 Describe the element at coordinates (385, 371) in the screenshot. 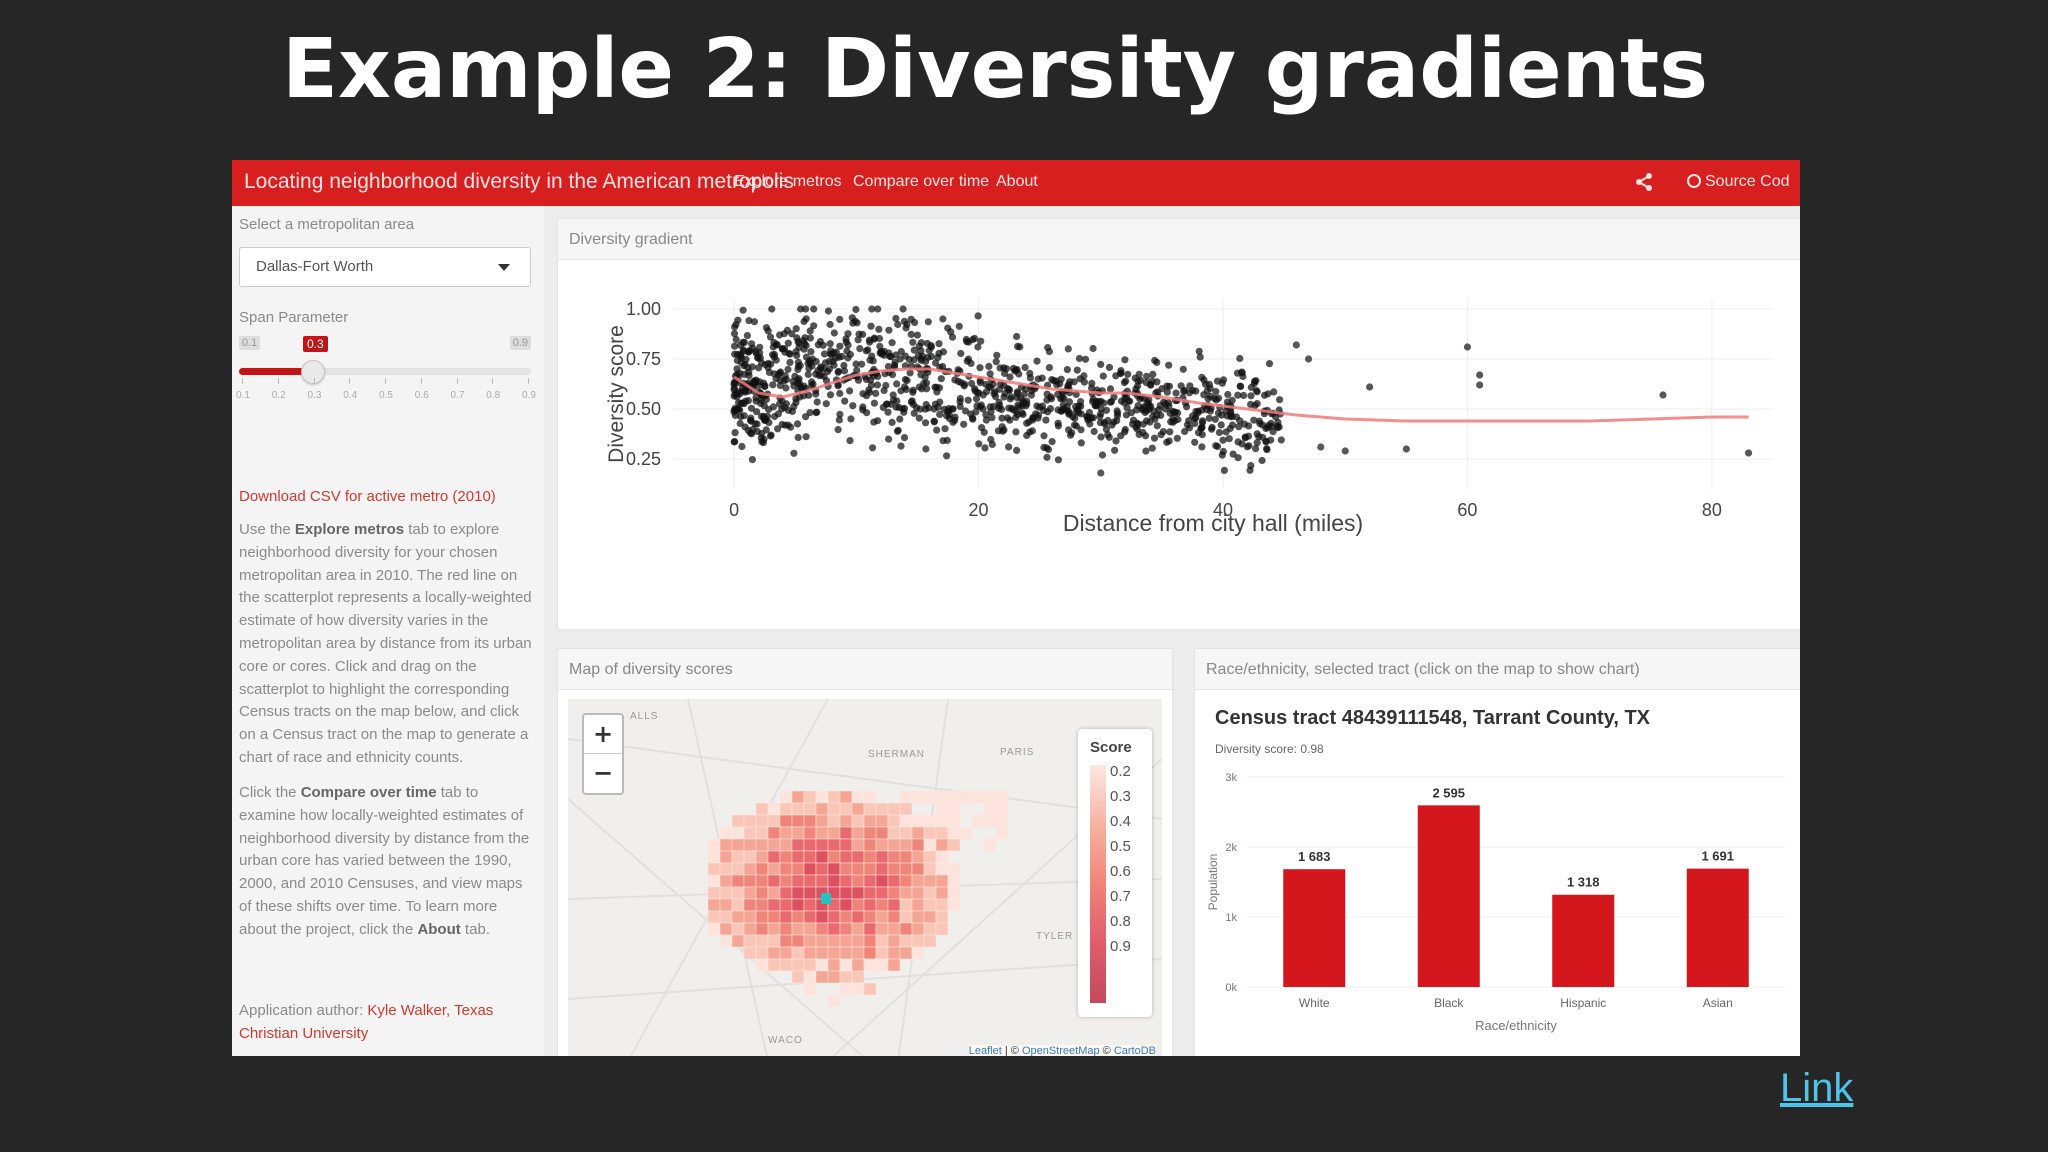

I see `slider-track` at that location.